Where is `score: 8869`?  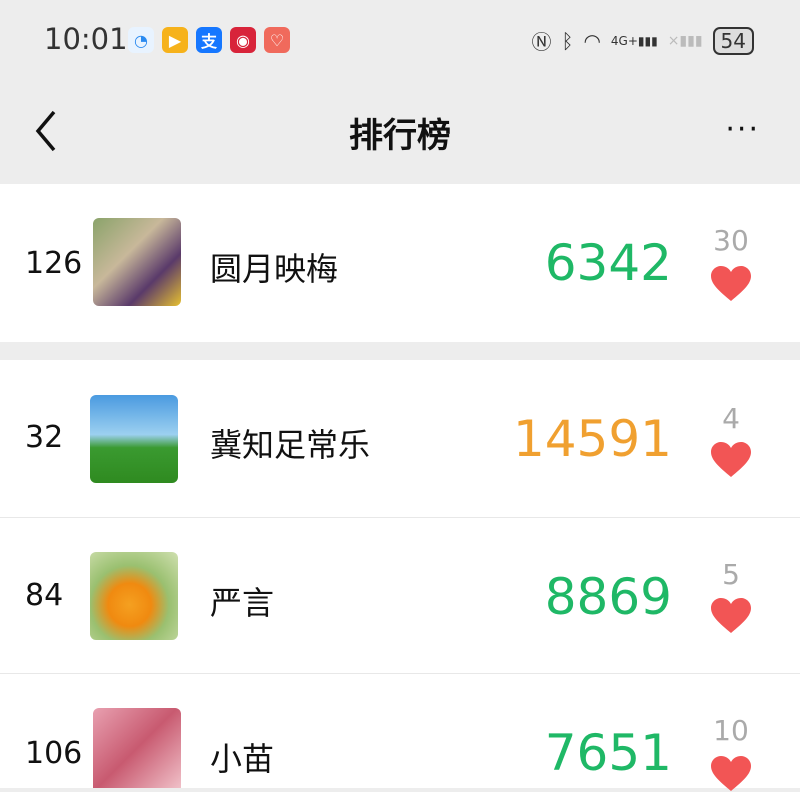
score: 8869 is located at coordinates (608, 597).